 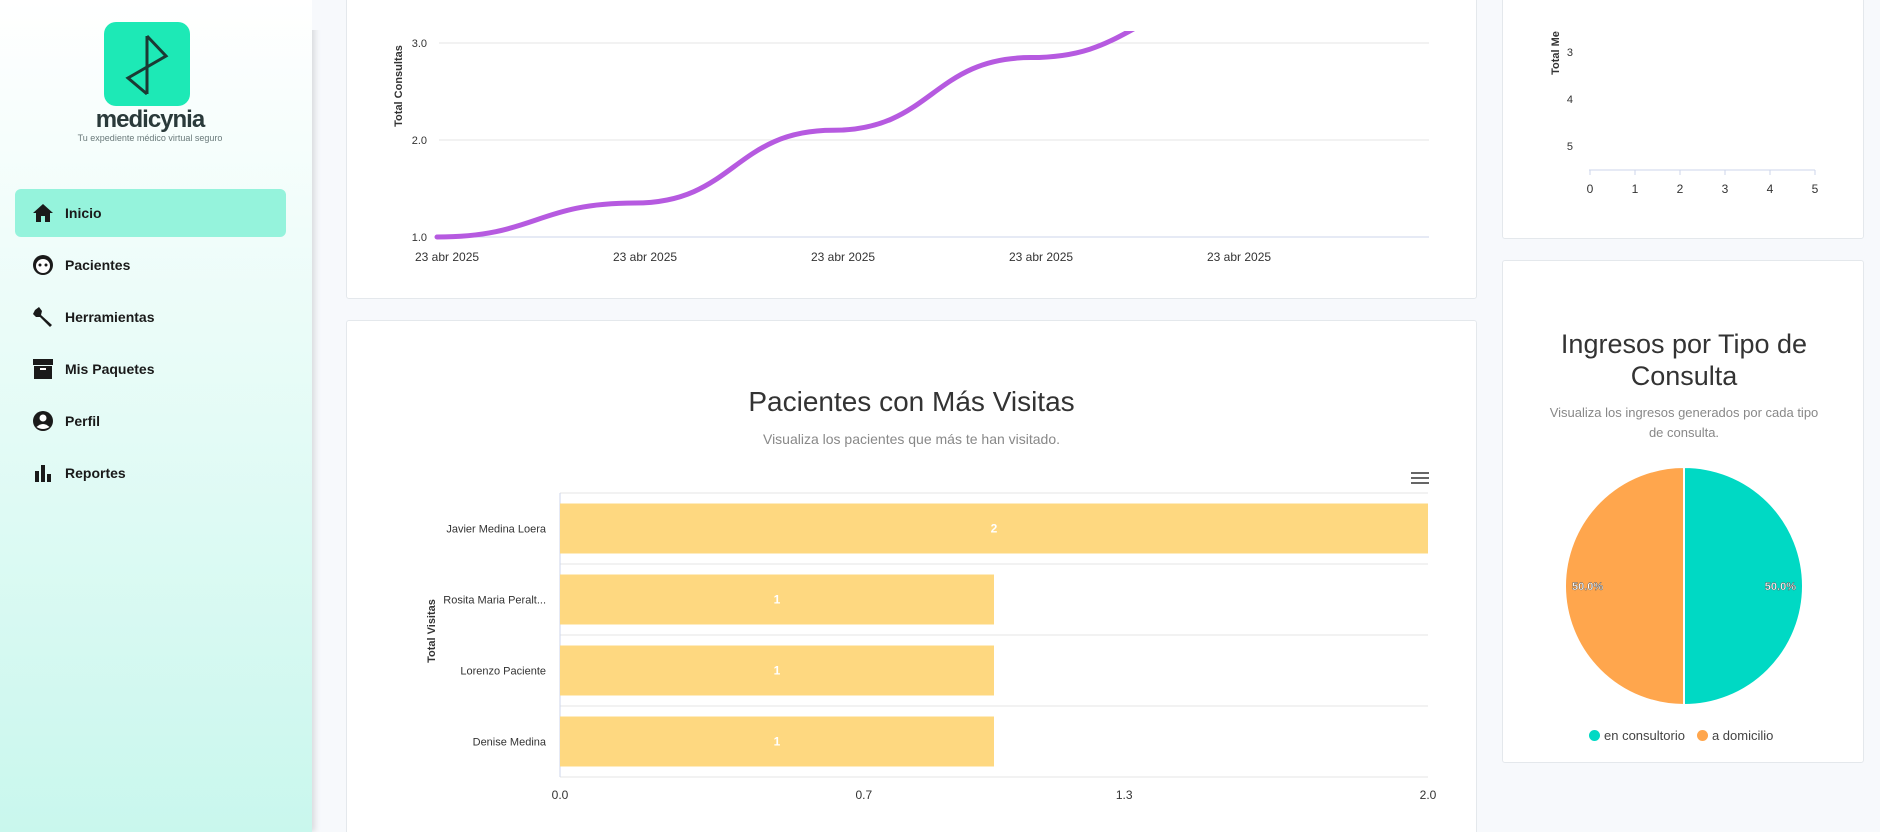 I want to click on y-tick-label: 3.0, so click(x=419, y=44).